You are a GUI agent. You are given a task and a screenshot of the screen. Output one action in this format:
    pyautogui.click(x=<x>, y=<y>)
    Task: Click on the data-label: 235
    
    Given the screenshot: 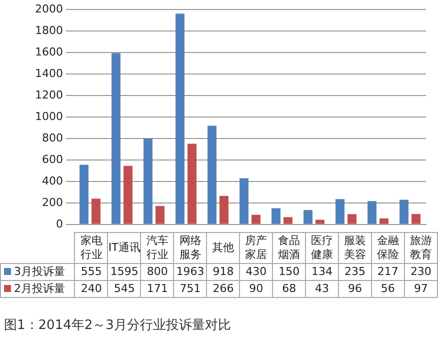 What is the action you would take?
    pyautogui.click(x=355, y=272)
    